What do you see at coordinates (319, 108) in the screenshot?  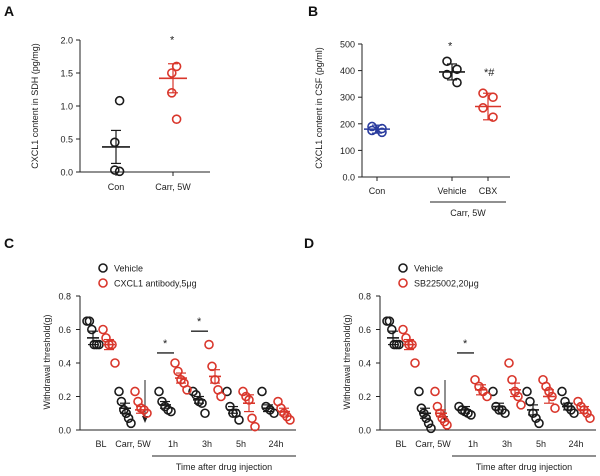 I see `y-axis-label: CXCL1 content in CSF (pg/ml)` at bounding box center [319, 108].